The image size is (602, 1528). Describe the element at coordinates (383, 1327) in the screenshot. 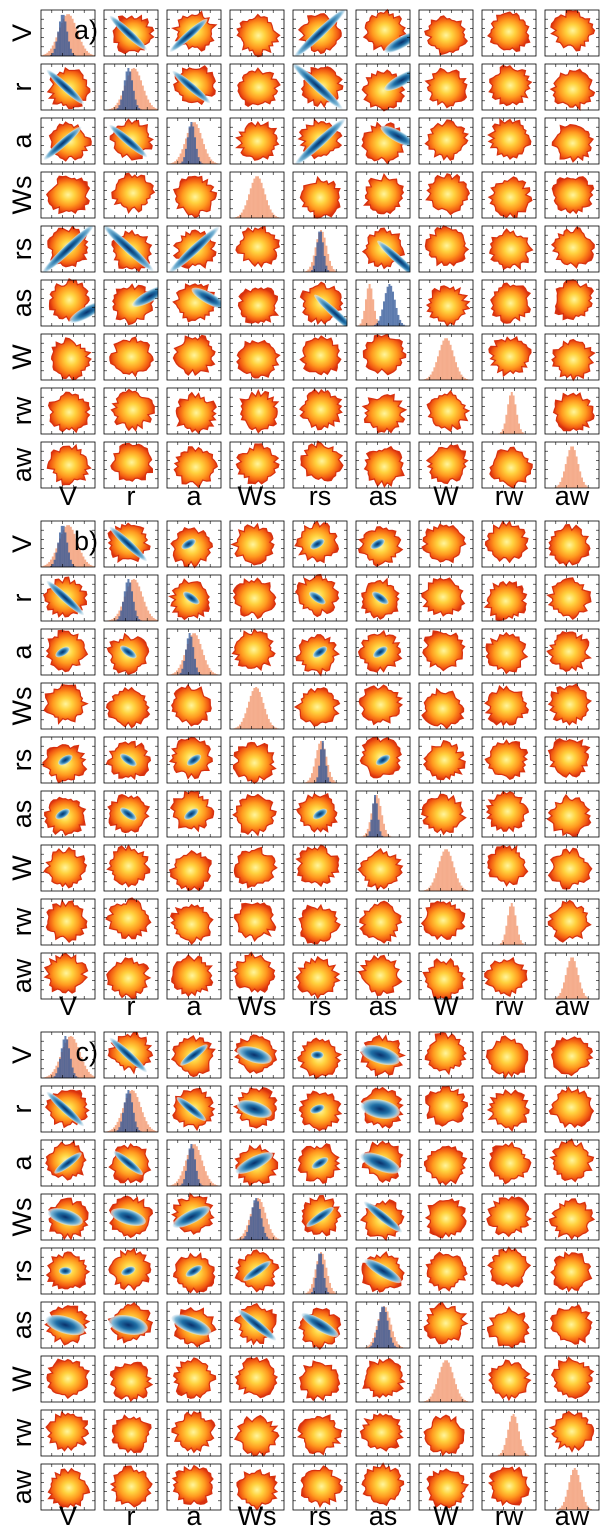

I see `posterior-histogram` at that location.